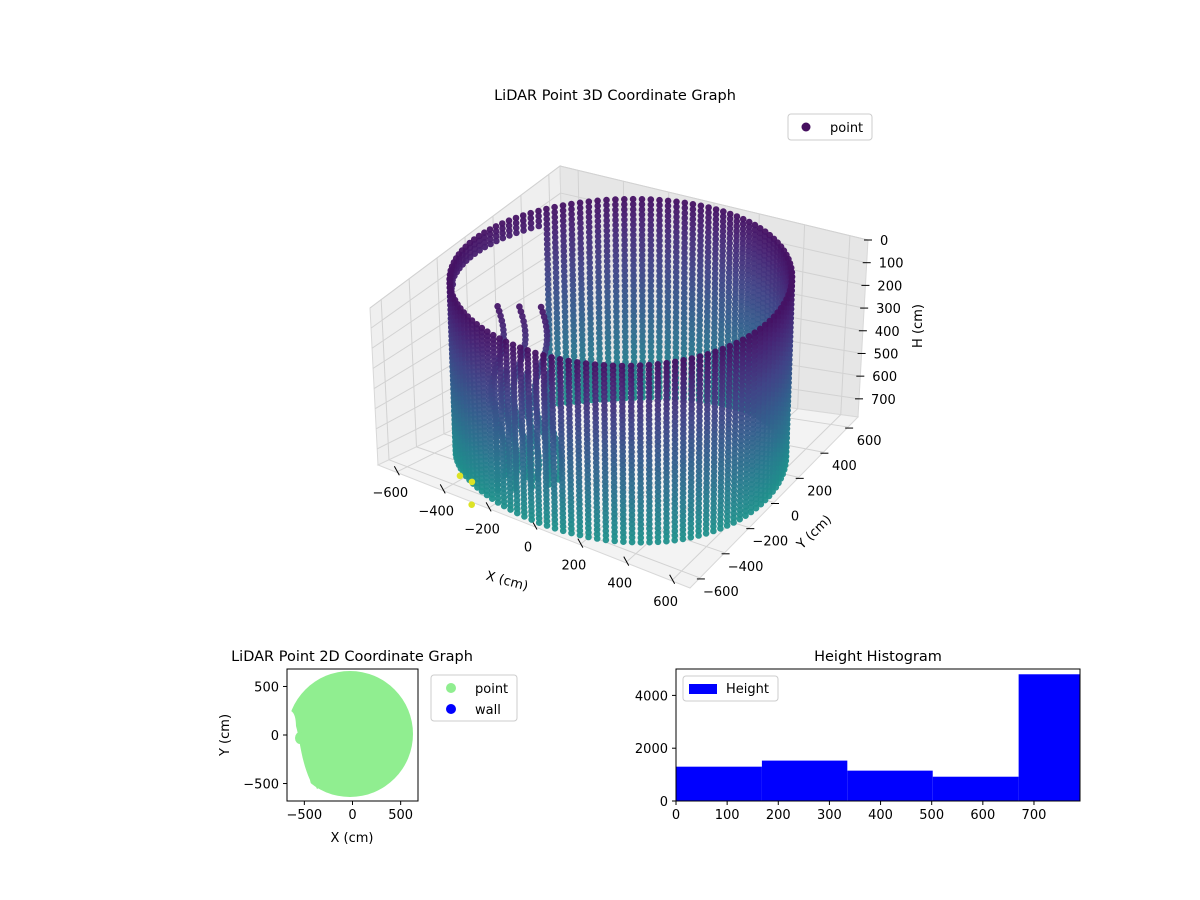  Describe the element at coordinates (846, 128) in the screenshot. I see `legend-3d-label-point: point` at that location.